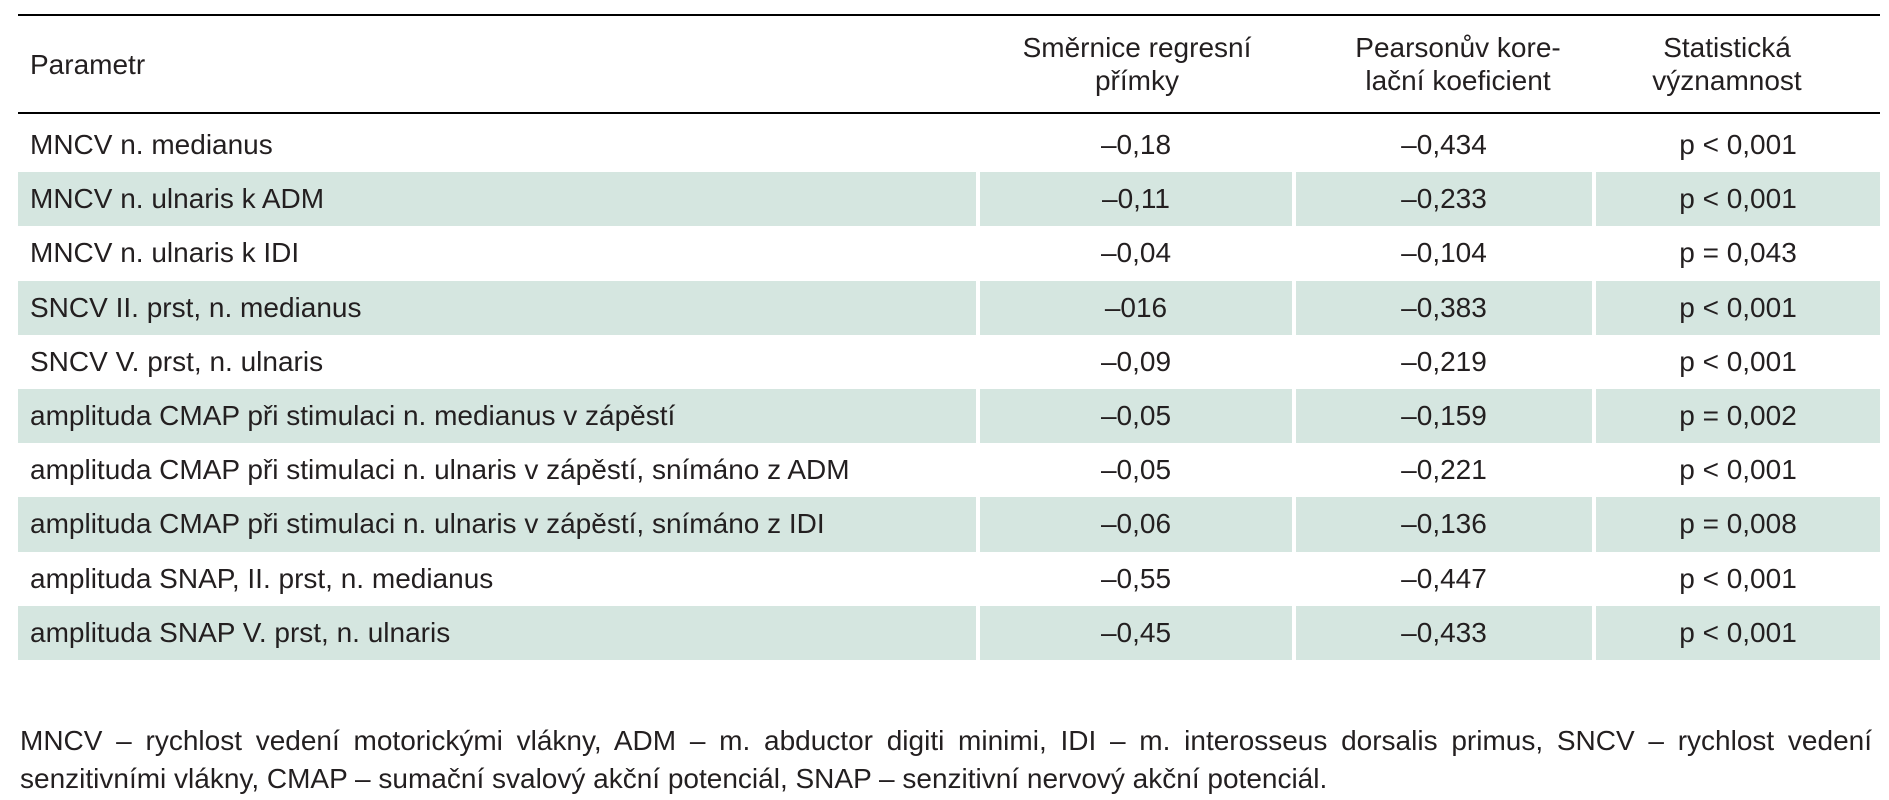 The height and width of the screenshot is (800, 1889). Describe the element at coordinates (151, 145) in the screenshot. I see `cell-parametr: MNCV n. medianus` at that location.